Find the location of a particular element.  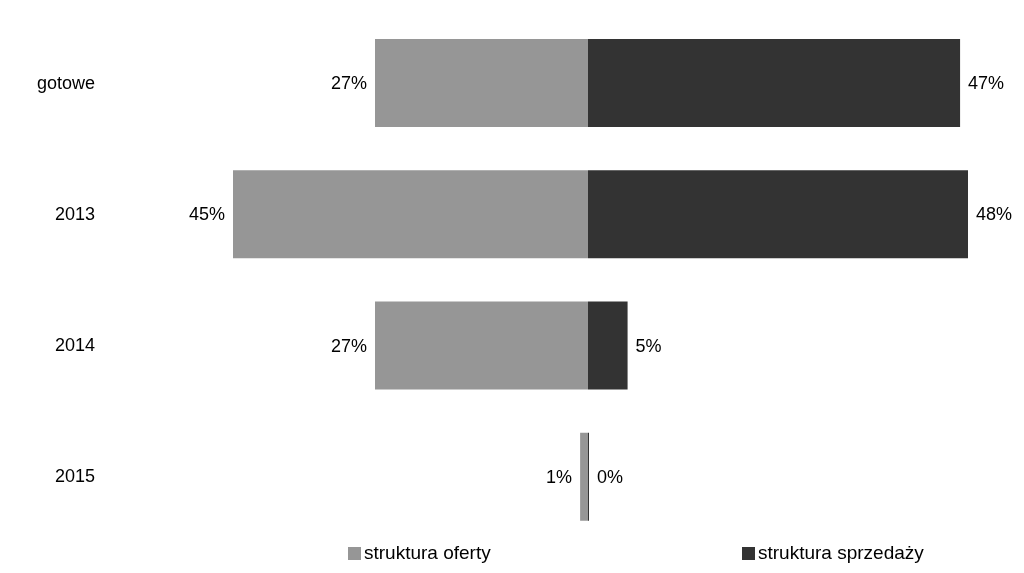

y-tick-label: 2015 is located at coordinates (74, 476).